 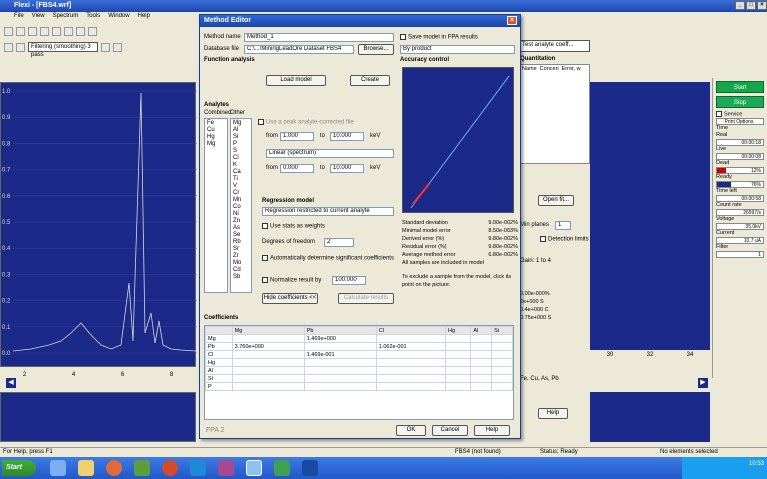 I want to click on excel-icon, so click(x=282, y=468).